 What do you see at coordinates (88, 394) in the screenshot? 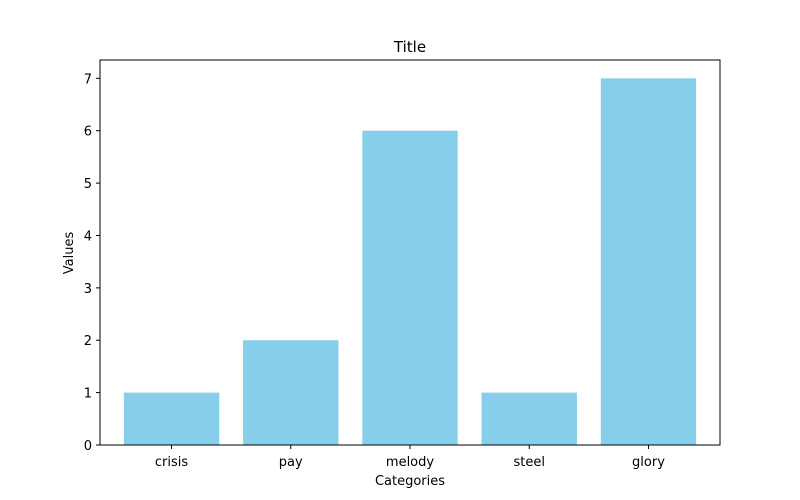
I see `y-tick-label: 1` at bounding box center [88, 394].